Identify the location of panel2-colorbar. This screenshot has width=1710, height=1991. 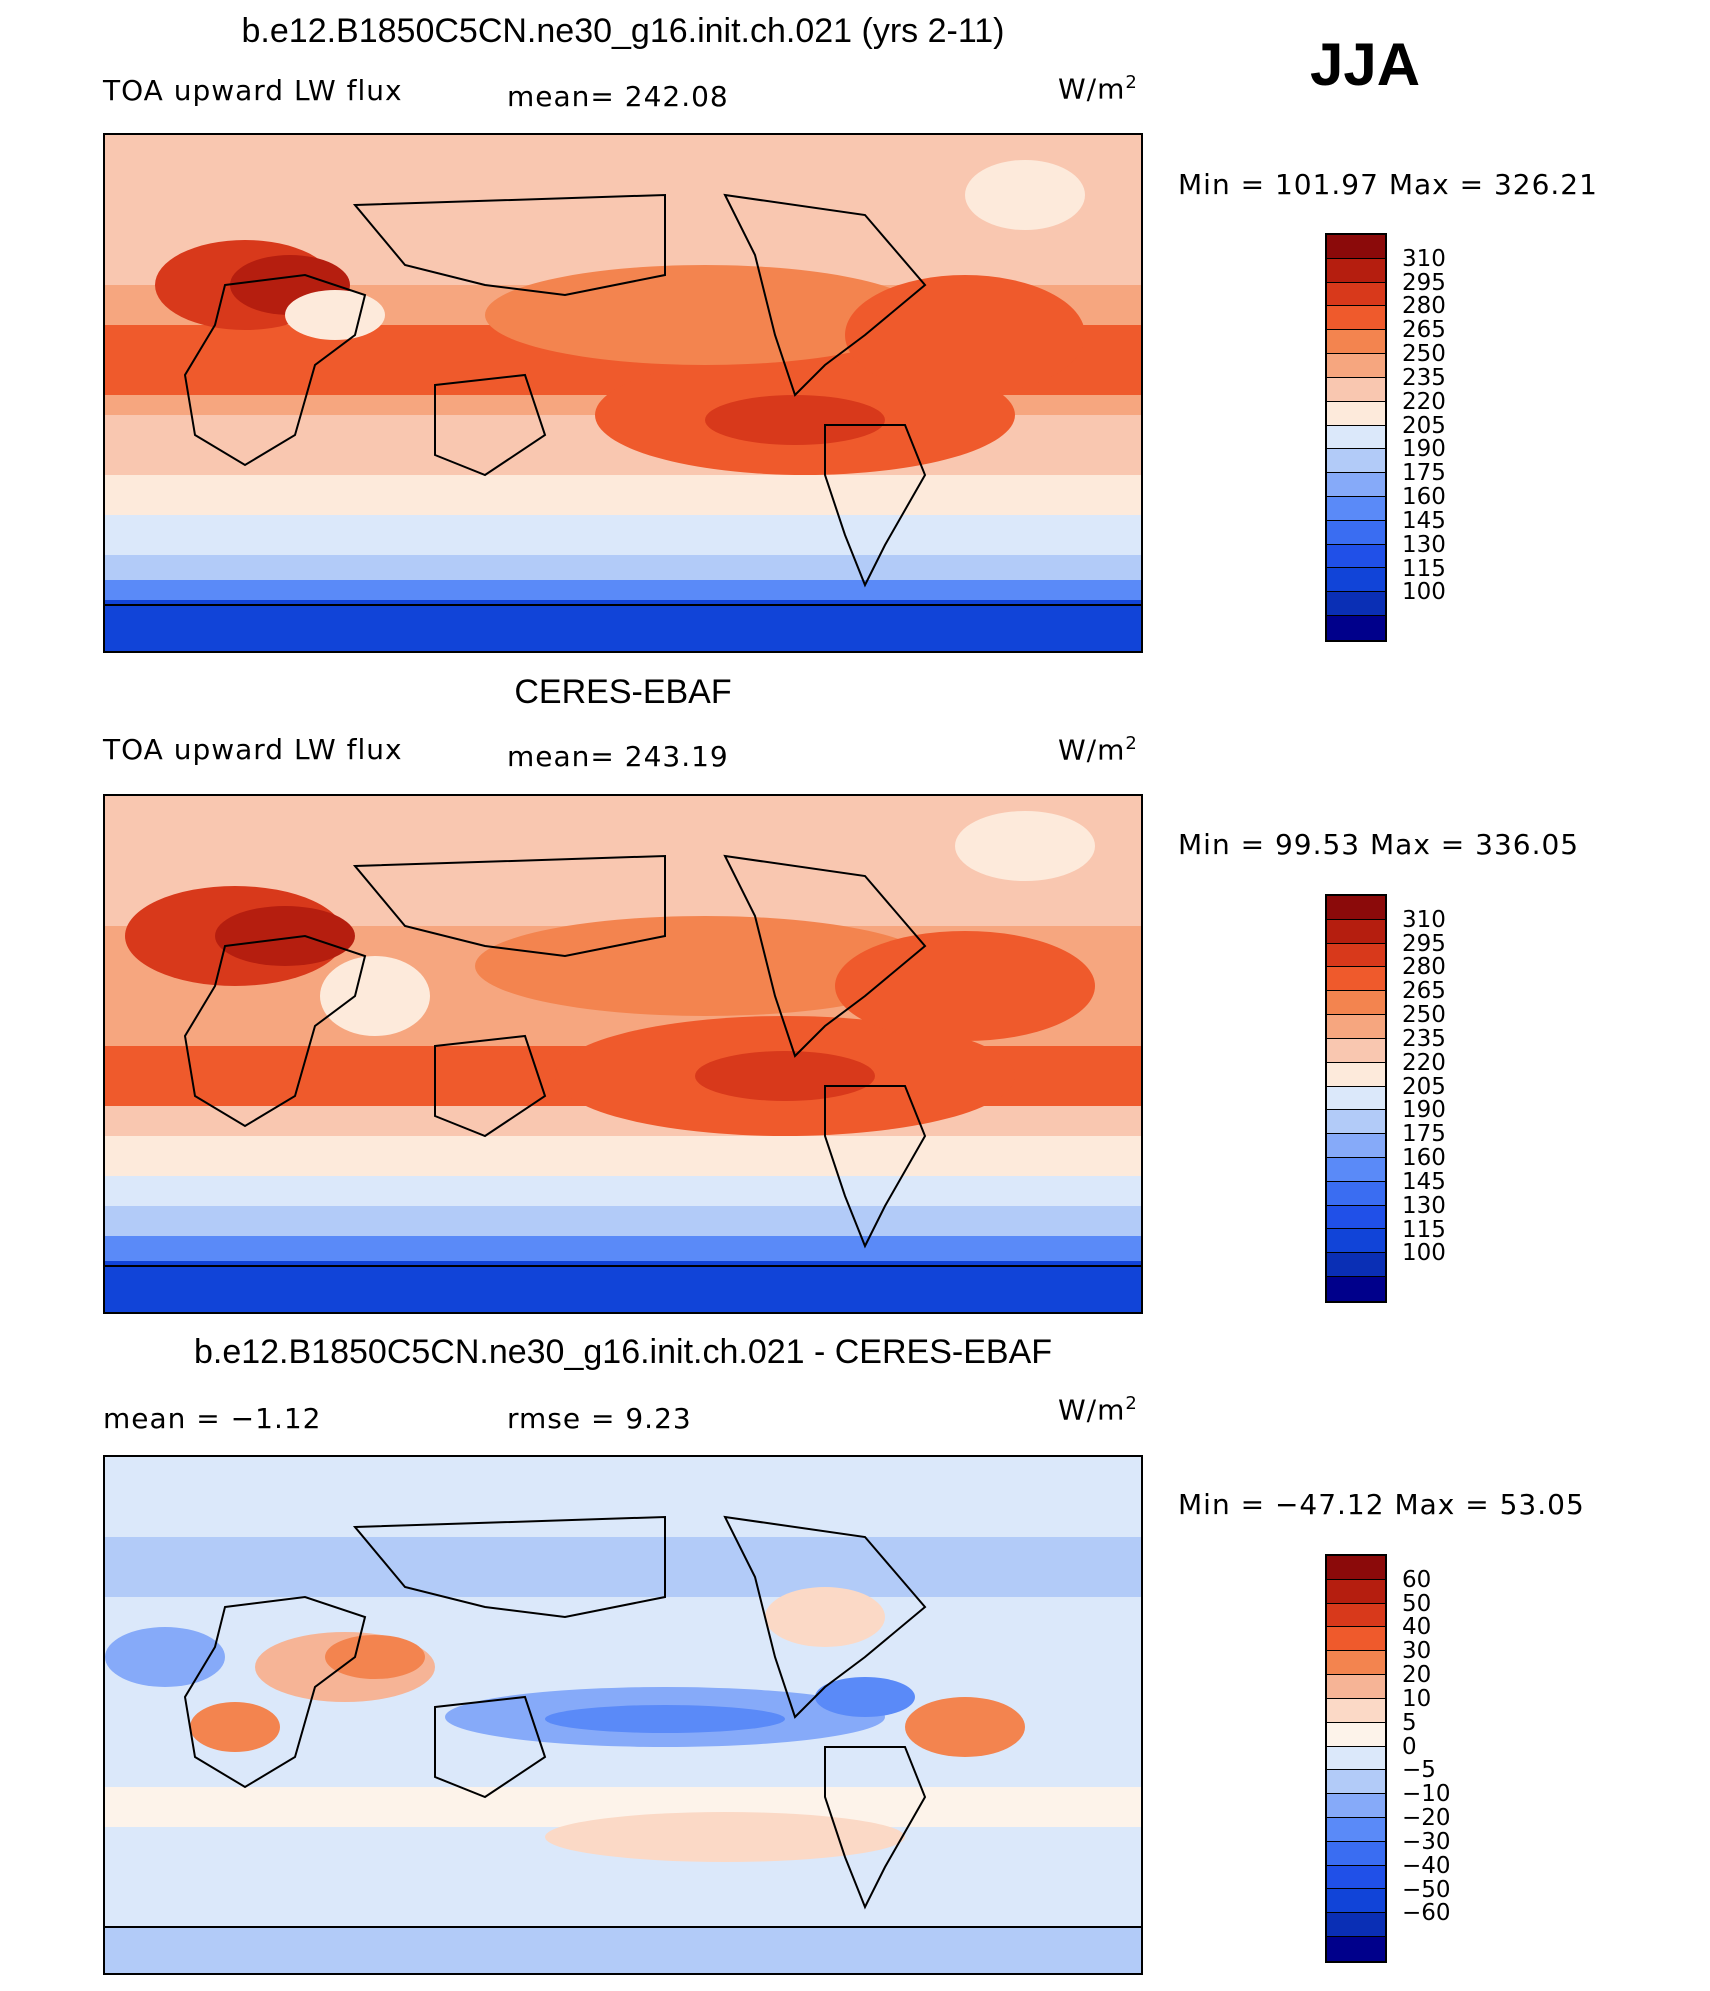
(1356, 1098).